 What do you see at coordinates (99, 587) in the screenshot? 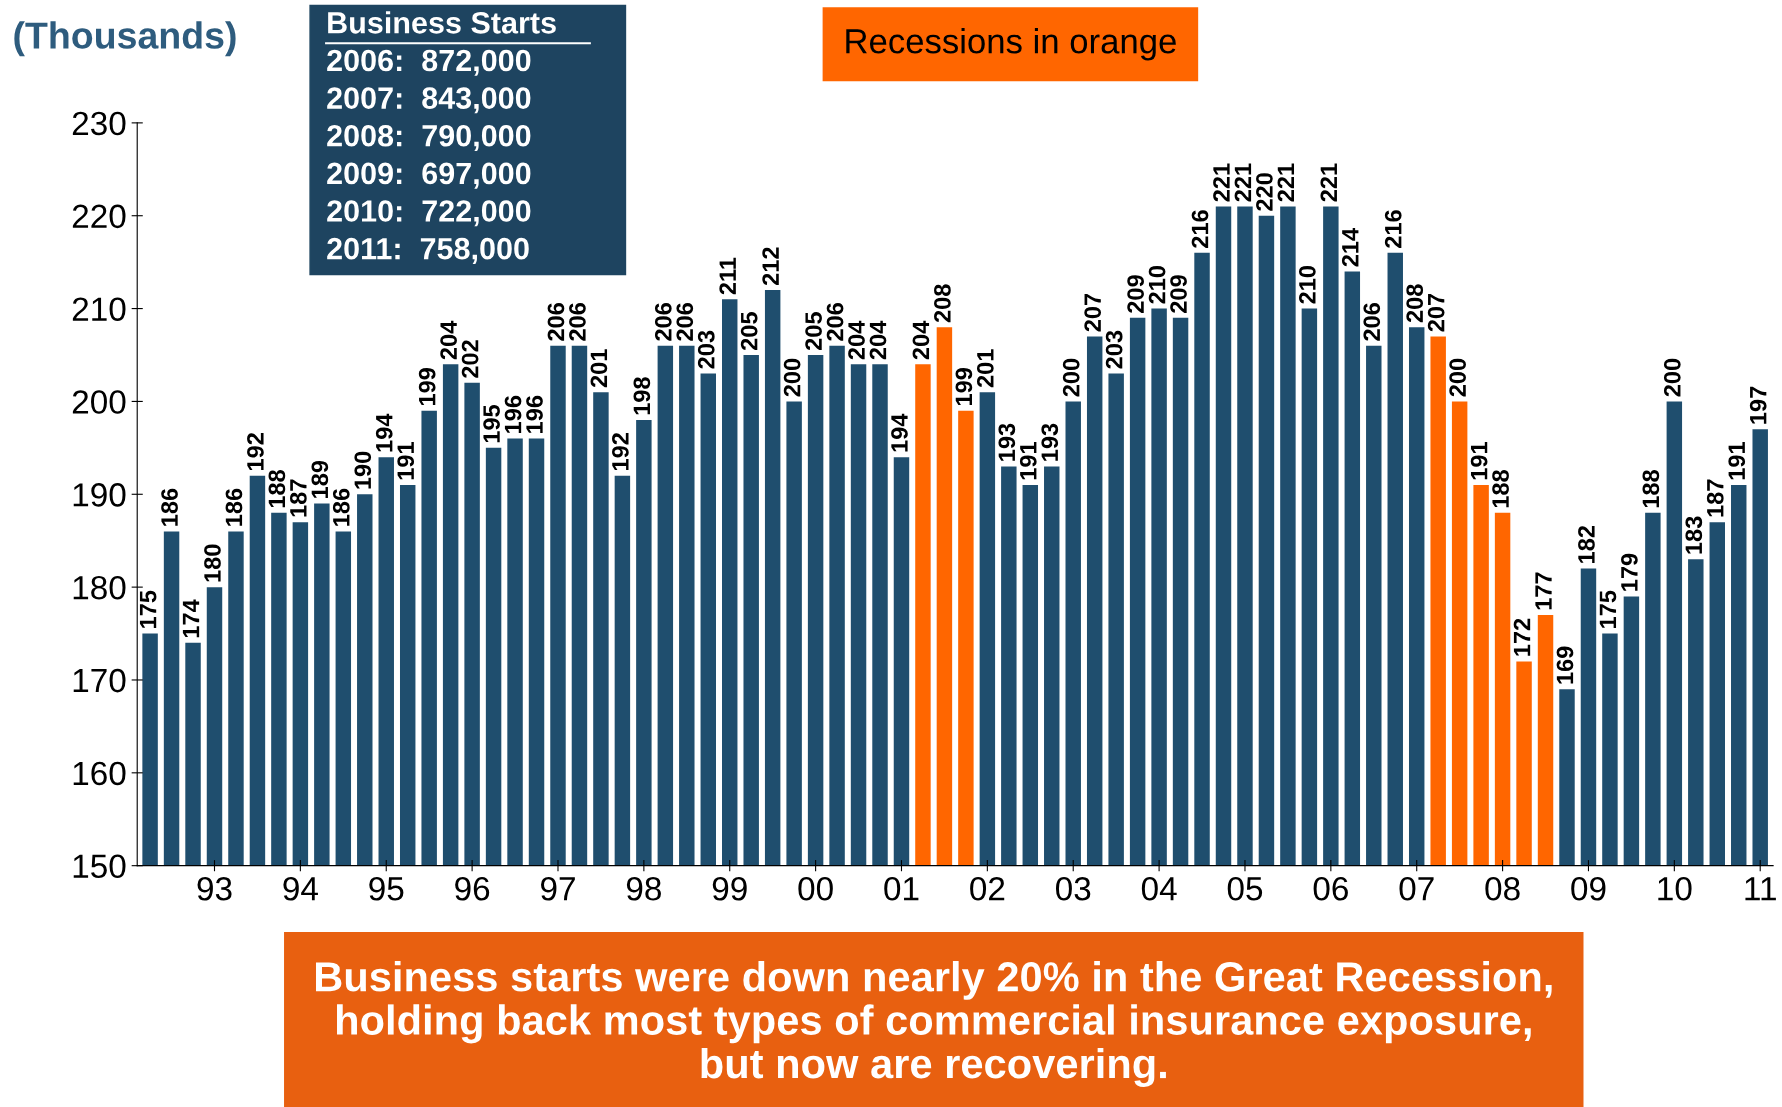
I see `y-tick-label: 180` at bounding box center [99, 587].